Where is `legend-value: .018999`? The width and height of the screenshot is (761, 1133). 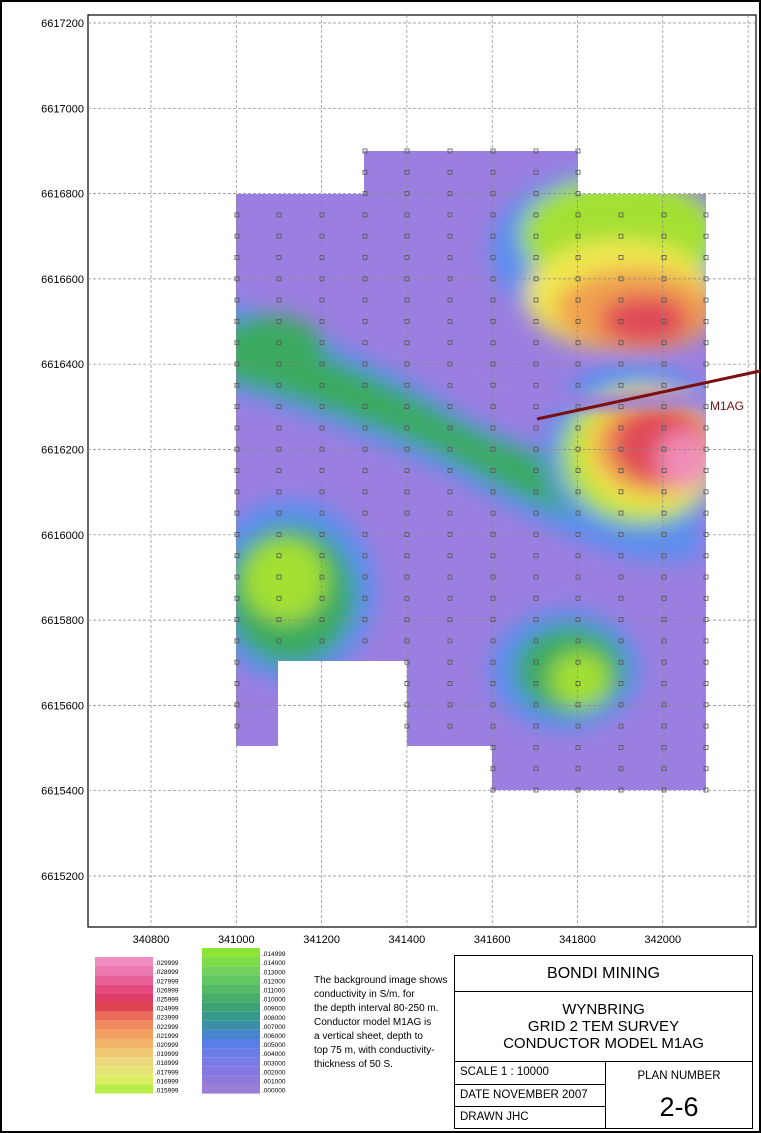 legend-value: .018999 is located at coordinates (167, 1063).